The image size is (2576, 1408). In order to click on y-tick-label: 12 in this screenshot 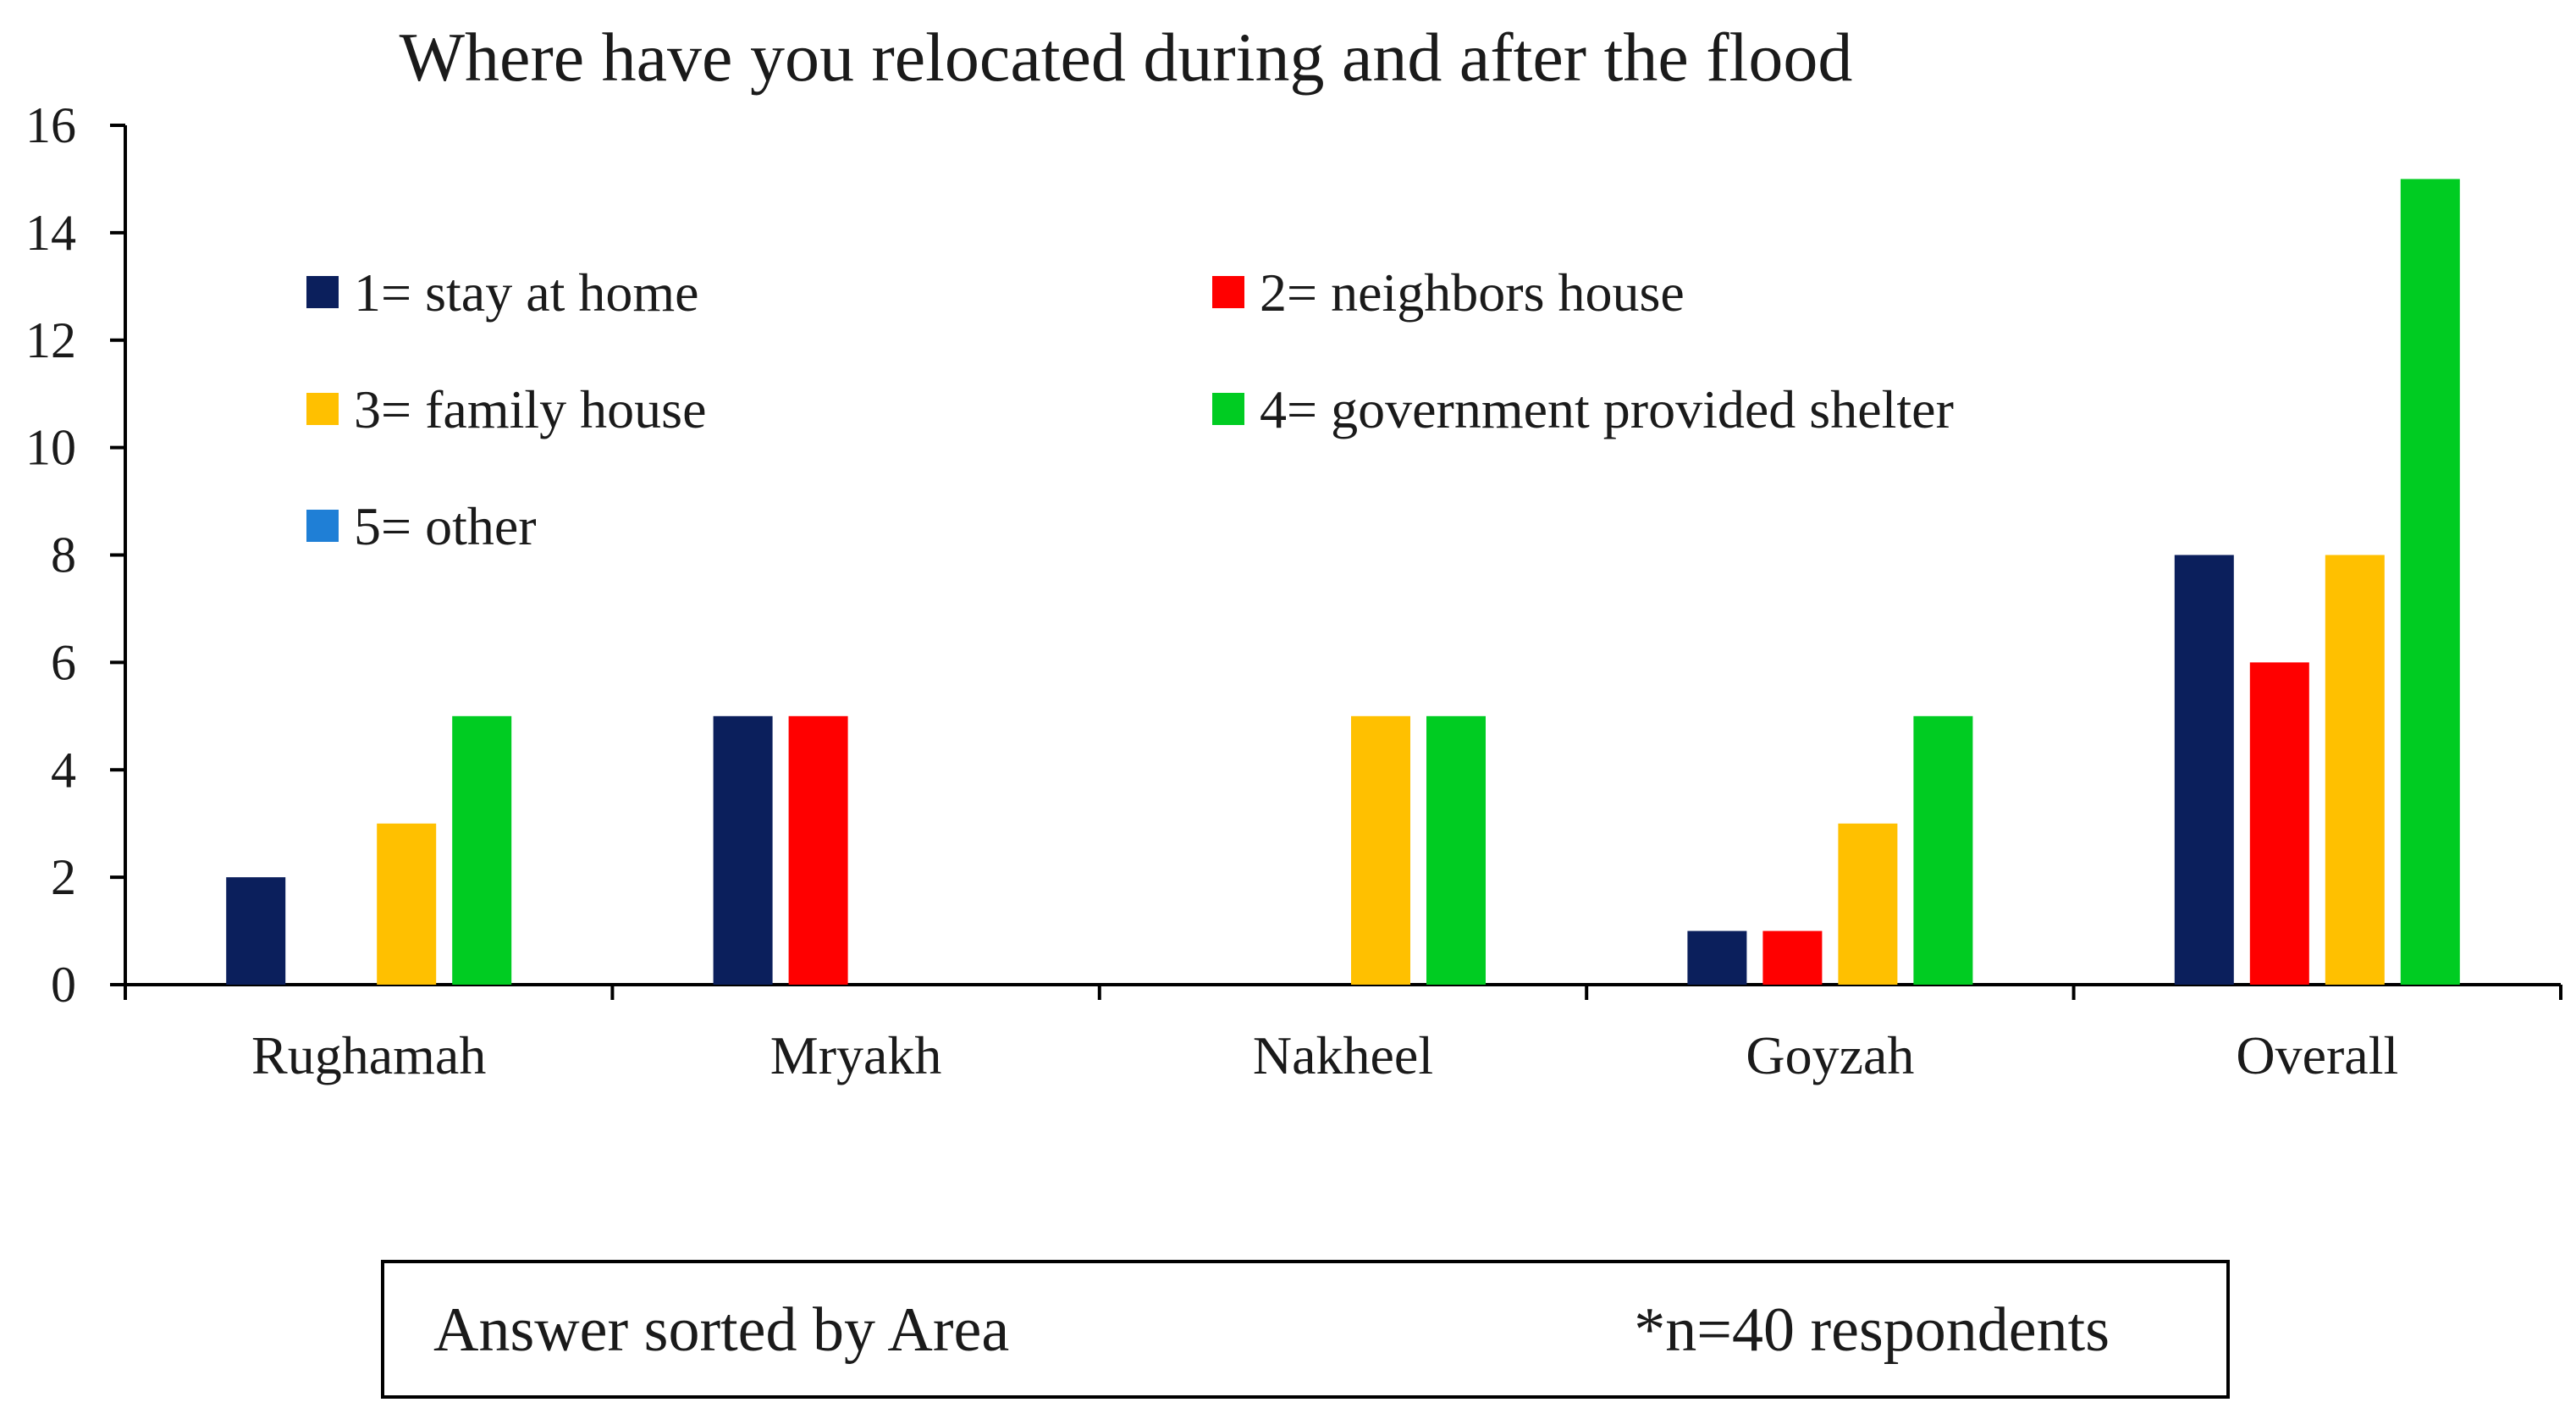, I will do `click(51, 340)`.